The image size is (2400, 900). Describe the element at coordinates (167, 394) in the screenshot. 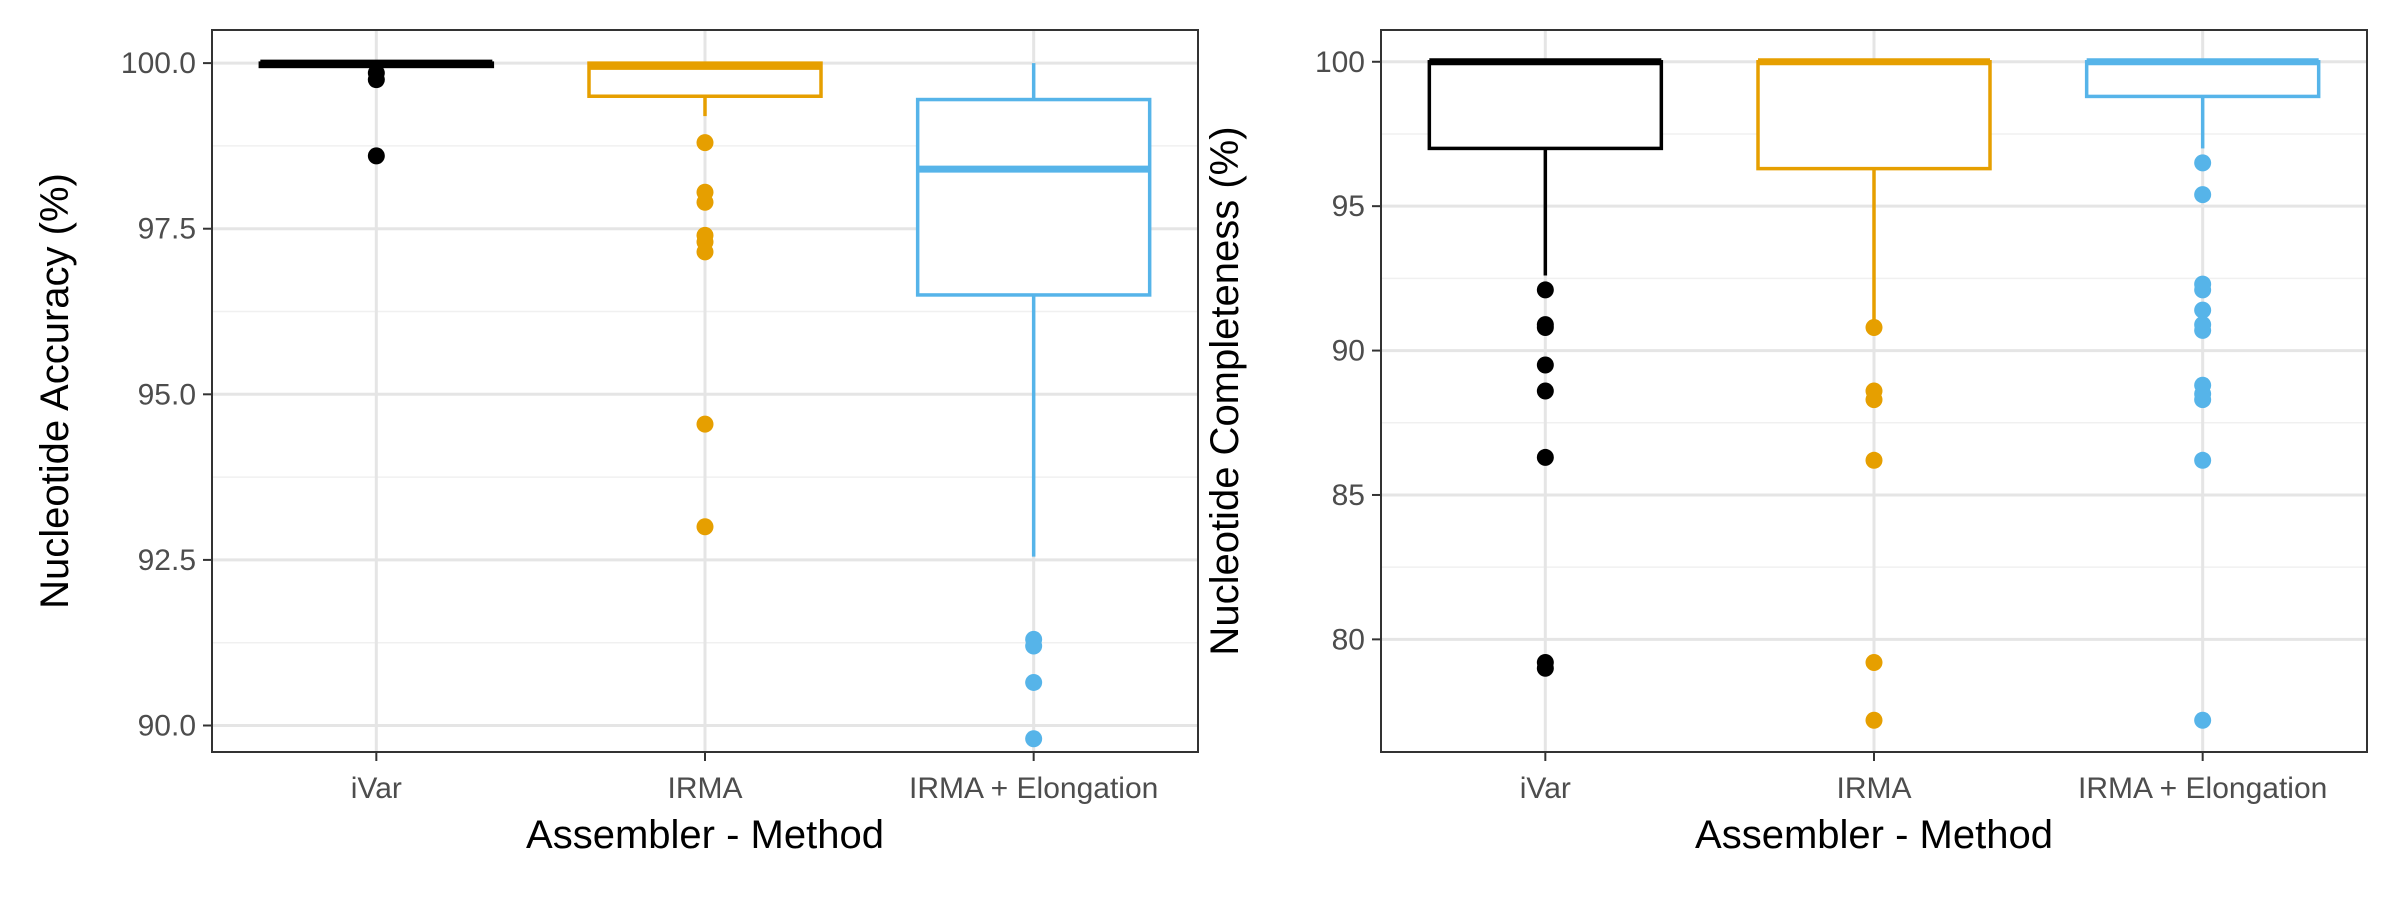

I see `y-tick-label: 95.0` at that location.